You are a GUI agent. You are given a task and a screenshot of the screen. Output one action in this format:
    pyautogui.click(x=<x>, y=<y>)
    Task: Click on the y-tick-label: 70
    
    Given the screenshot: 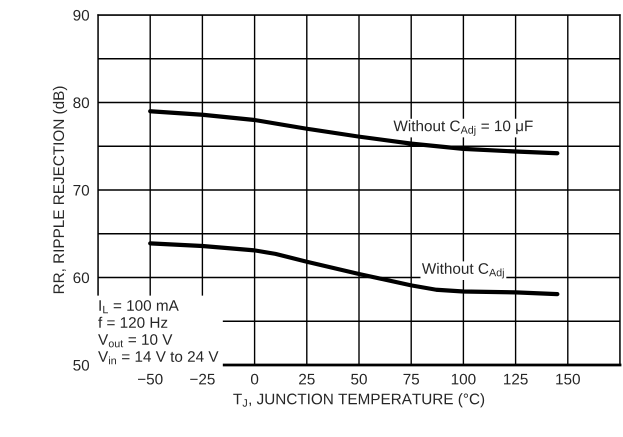 What is the action you would take?
    pyautogui.click(x=81, y=190)
    